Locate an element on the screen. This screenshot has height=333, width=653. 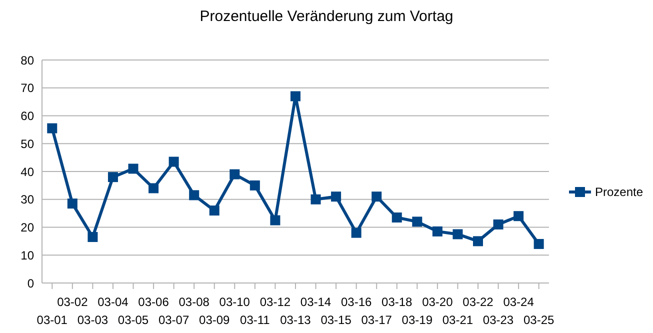
x-tick-label: 03-23 is located at coordinates (498, 319).